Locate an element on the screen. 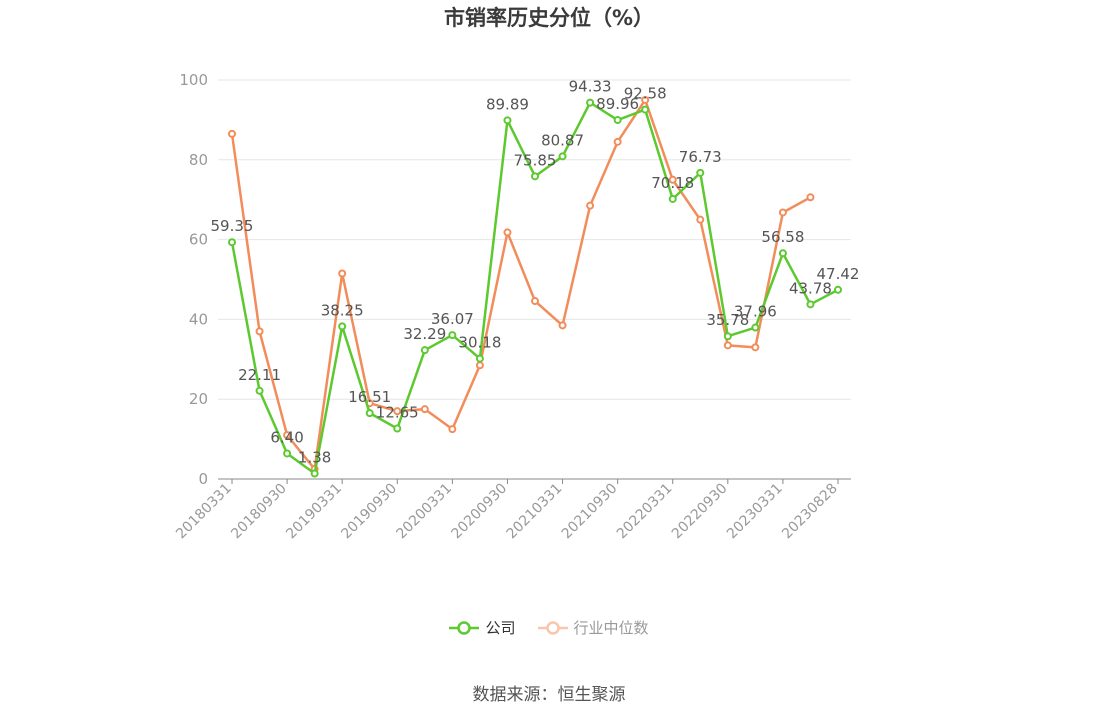 This screenshot has height=718, width=1098. company-data-label: 43.78 is located at coordinates (810, 288).